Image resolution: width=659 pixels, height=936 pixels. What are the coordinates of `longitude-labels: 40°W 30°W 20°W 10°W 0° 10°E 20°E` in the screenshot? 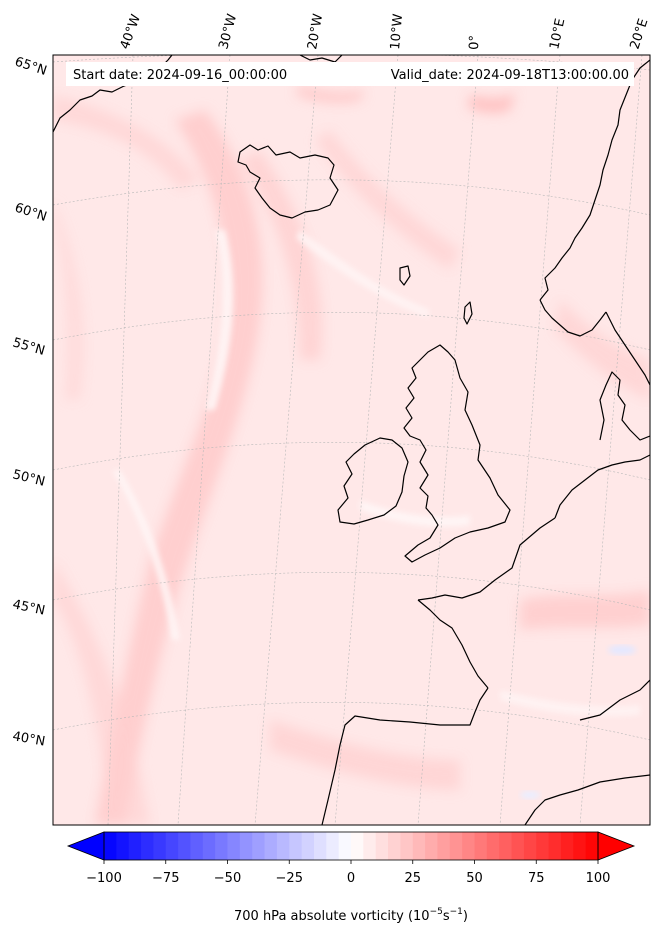 It's located at (385, 31).